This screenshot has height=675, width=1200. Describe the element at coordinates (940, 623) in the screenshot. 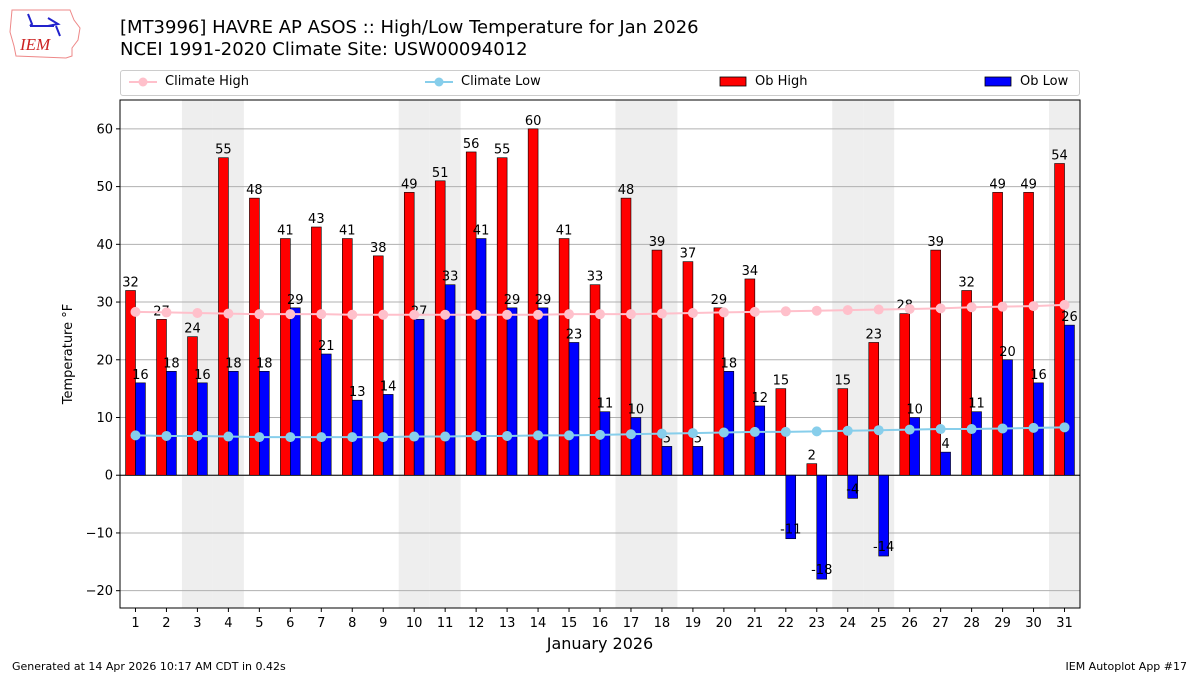

I see `x-tick-label: 27` at that location.